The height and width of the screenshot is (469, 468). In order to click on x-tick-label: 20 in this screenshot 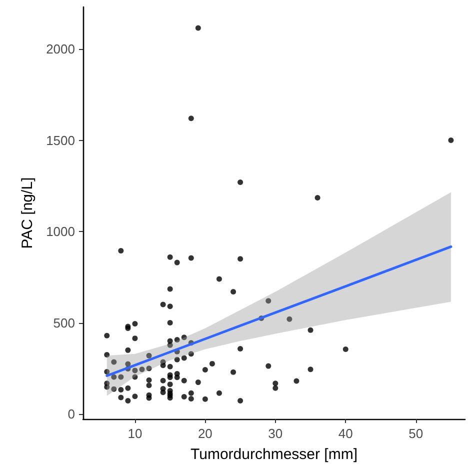, I will do `click(205, 433)`.